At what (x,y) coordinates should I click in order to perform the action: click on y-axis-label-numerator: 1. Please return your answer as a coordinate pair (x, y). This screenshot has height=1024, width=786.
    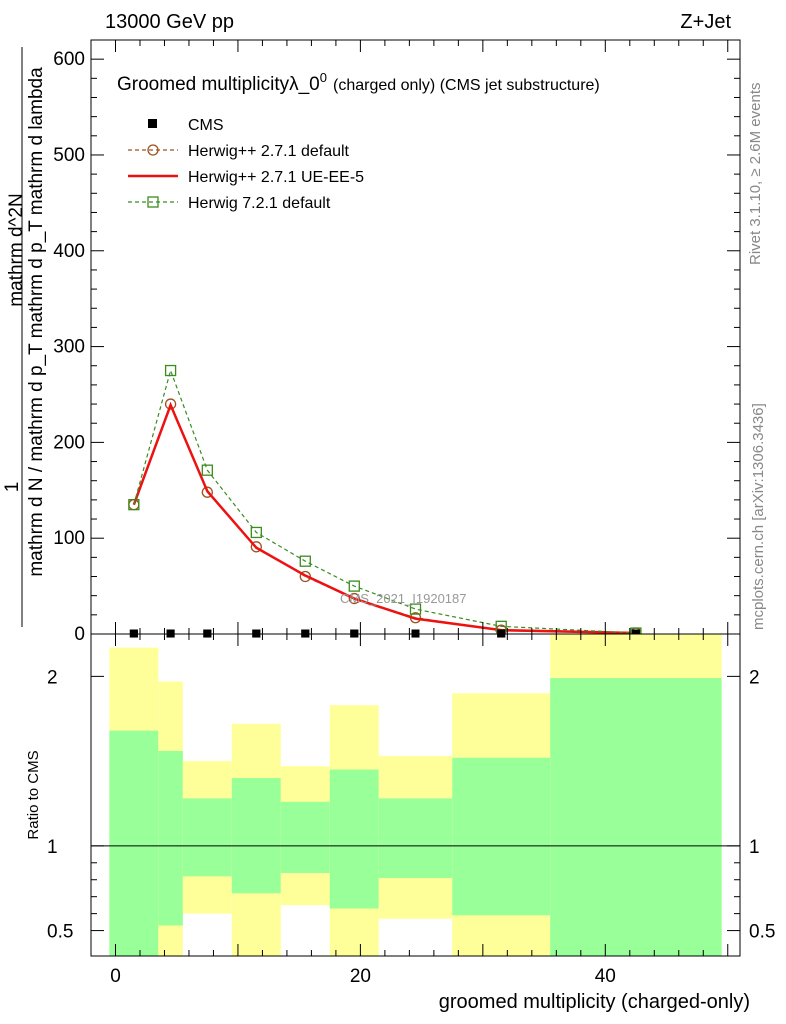
    Looking at the image, I should click on (12, 487).